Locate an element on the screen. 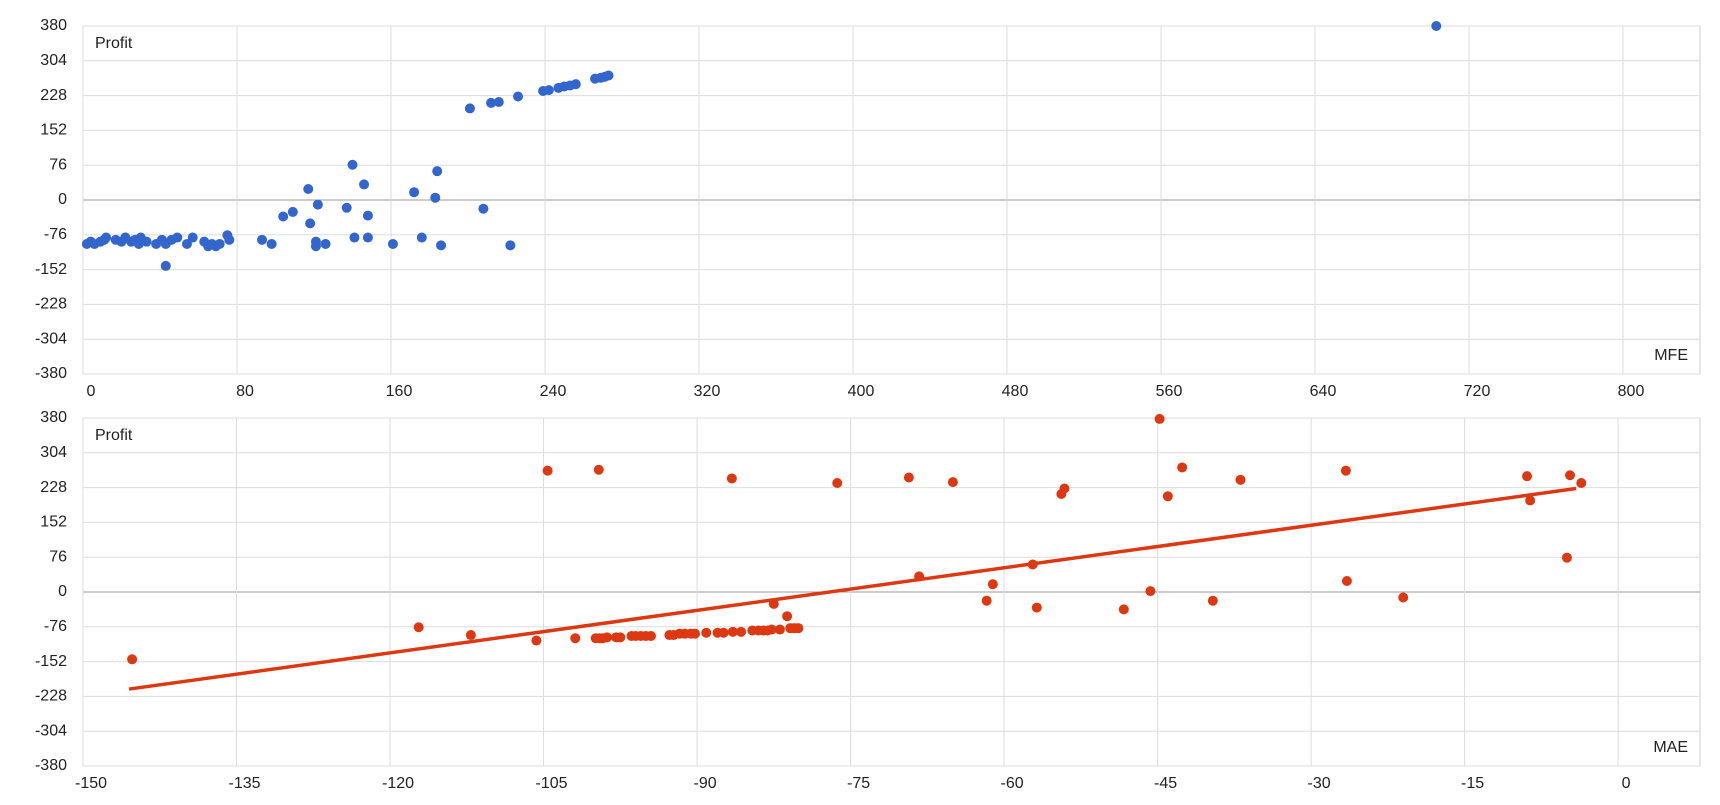 The width and height of the screenshot is (1720, 805). y-tick-label: 228 is located at coordinates (53, 95).